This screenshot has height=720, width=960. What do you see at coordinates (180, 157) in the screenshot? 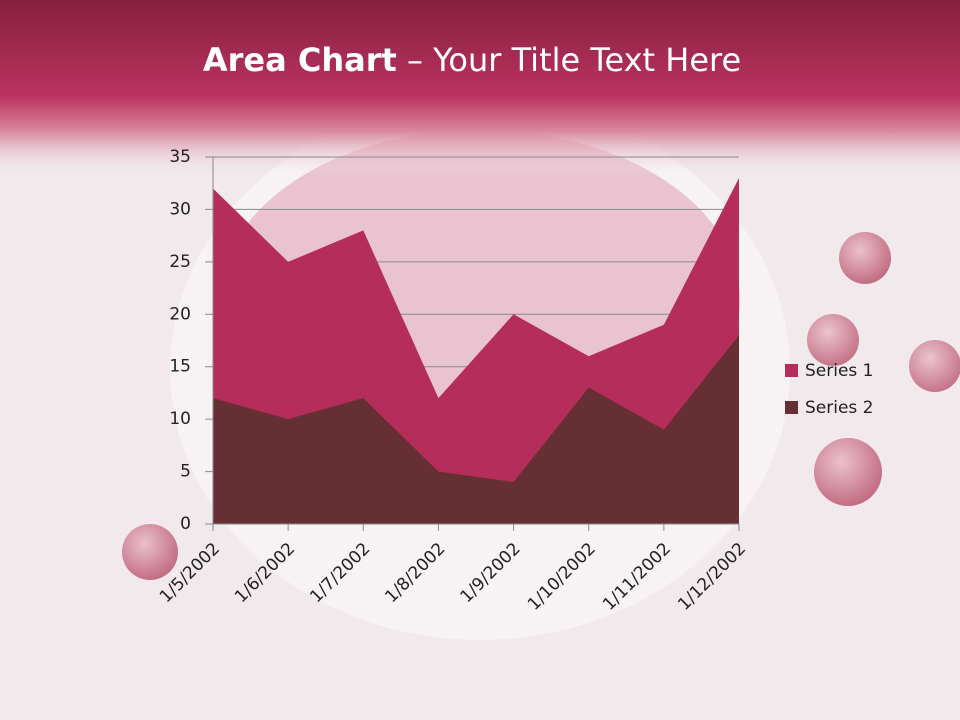
I see `y-tick-label: 35` at bounding box center [180, 157].